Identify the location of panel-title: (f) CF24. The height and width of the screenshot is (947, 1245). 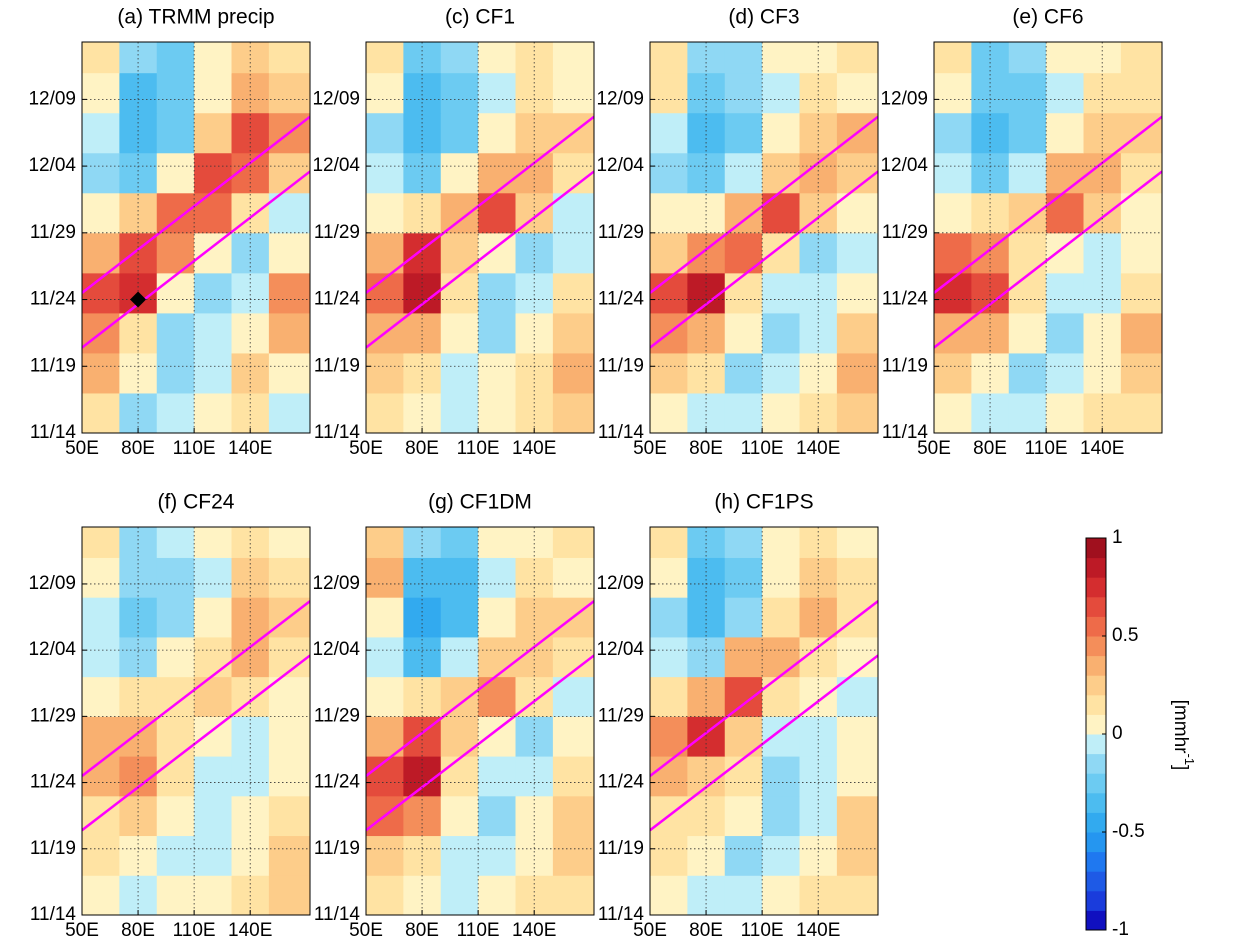
(195, 502).